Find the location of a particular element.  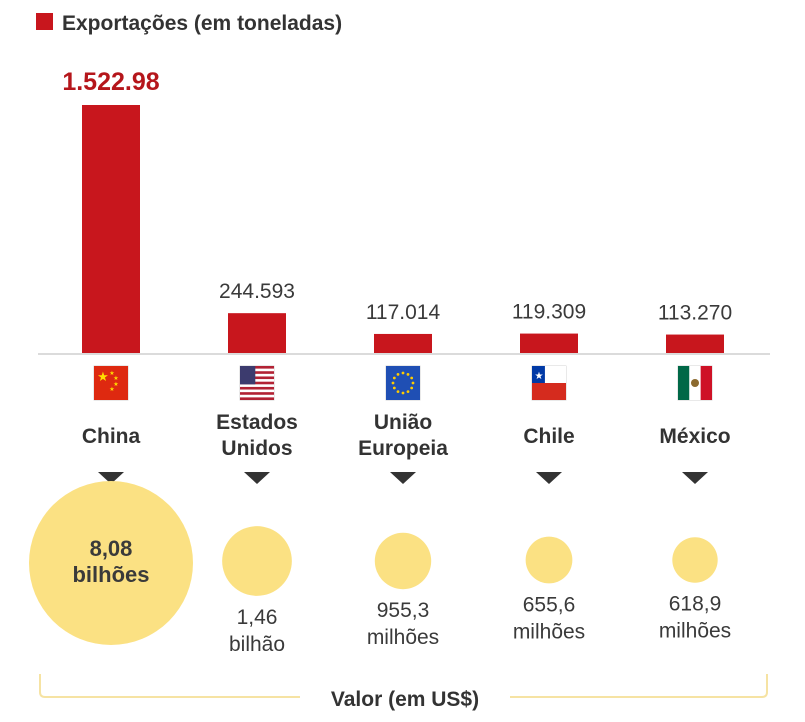

country-label-1-1: Unidos is located at coordinates (256, 448).